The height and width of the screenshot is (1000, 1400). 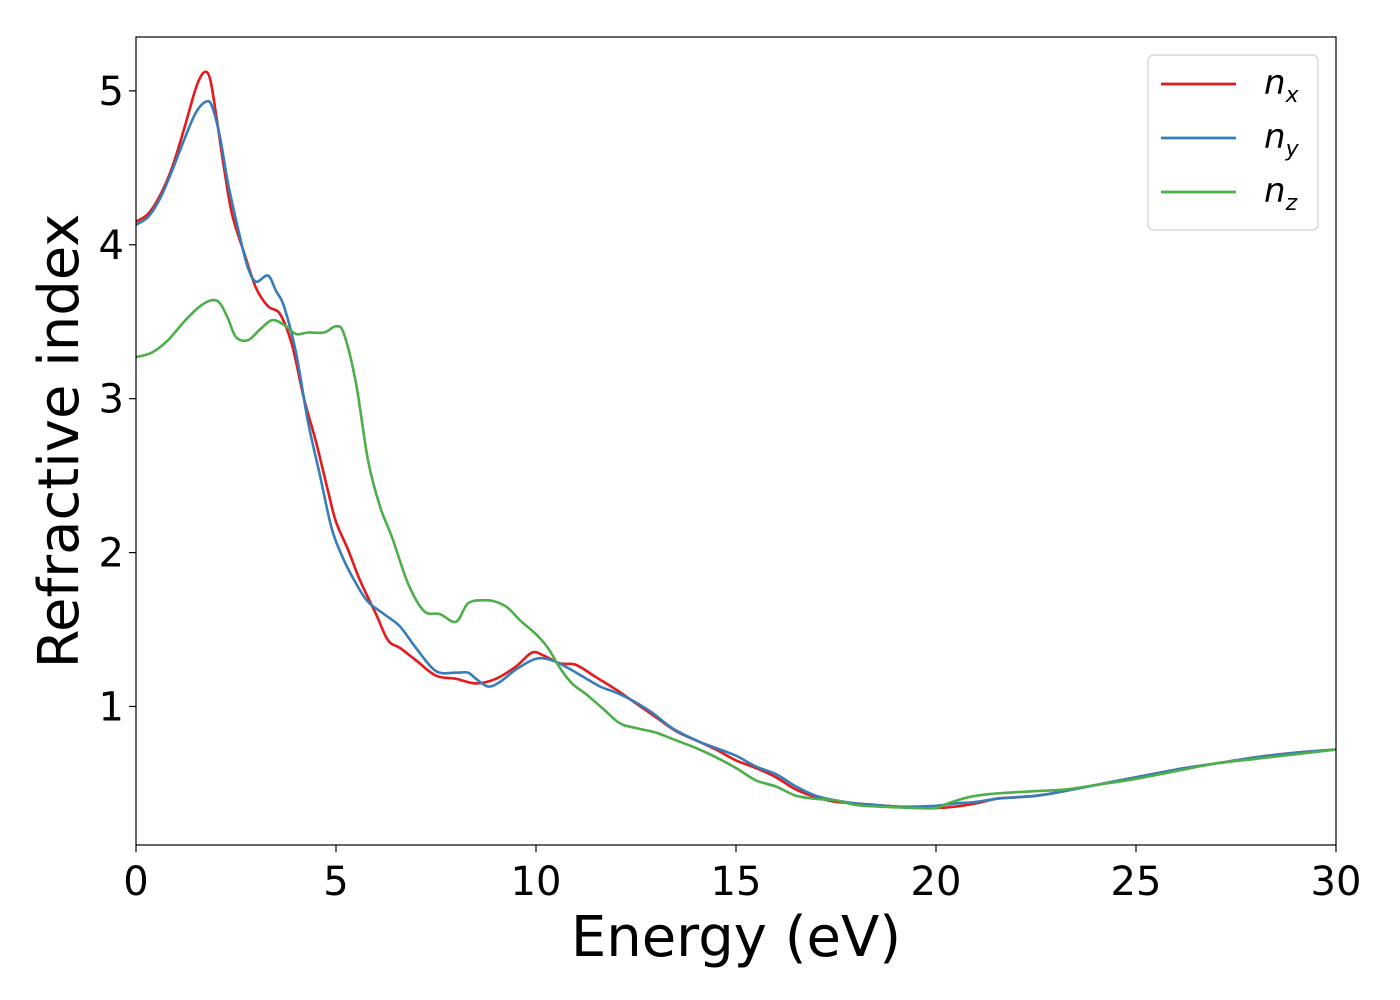 What do you see at coordinates (111, 92) in the screenshot?
I see `y-tick-label: 5` at bounding box center [111, 92].